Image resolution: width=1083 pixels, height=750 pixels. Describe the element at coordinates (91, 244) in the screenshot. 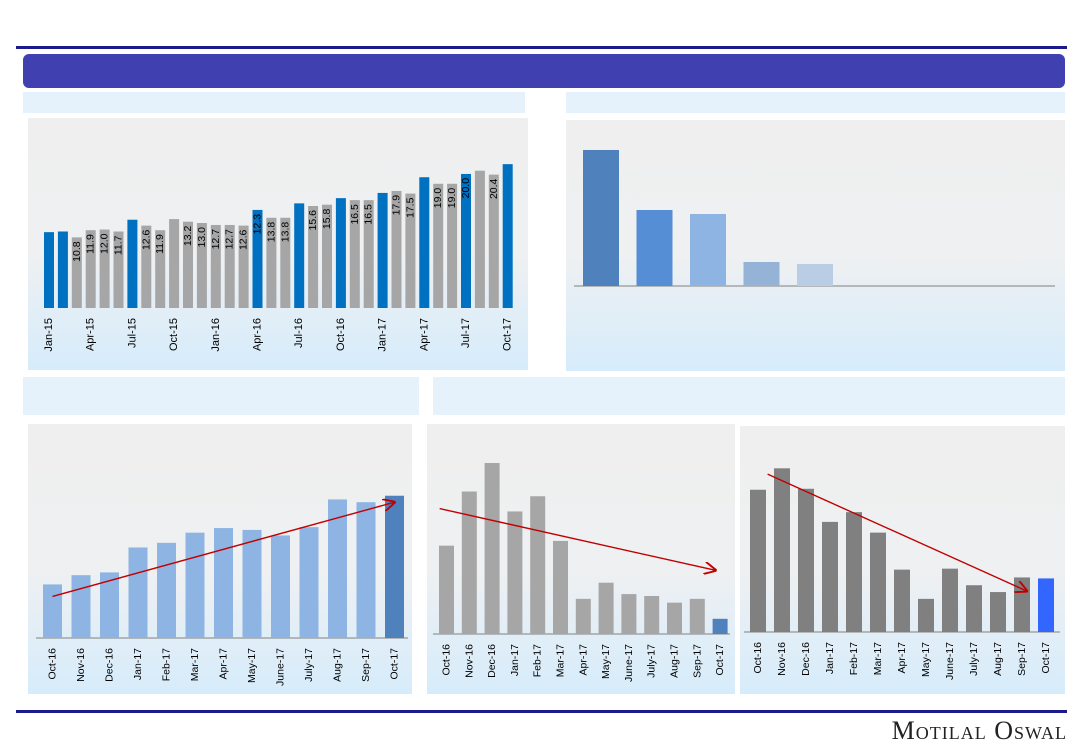

I see `data-label-Apr-15: 11.9` at that location.